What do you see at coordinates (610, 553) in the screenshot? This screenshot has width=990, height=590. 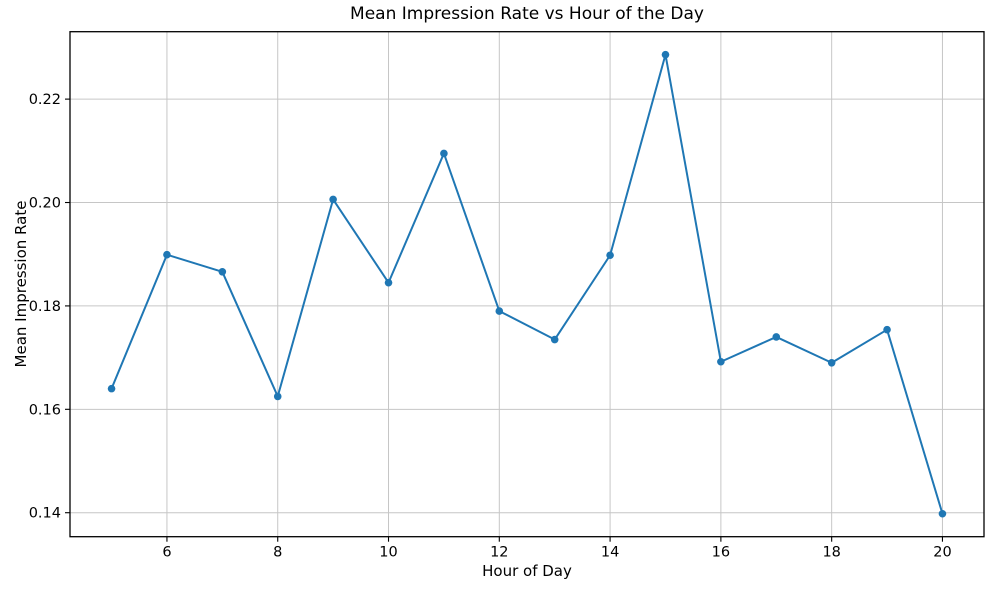 I see `x-tick-label: 14` at bounding box center [610, 553].